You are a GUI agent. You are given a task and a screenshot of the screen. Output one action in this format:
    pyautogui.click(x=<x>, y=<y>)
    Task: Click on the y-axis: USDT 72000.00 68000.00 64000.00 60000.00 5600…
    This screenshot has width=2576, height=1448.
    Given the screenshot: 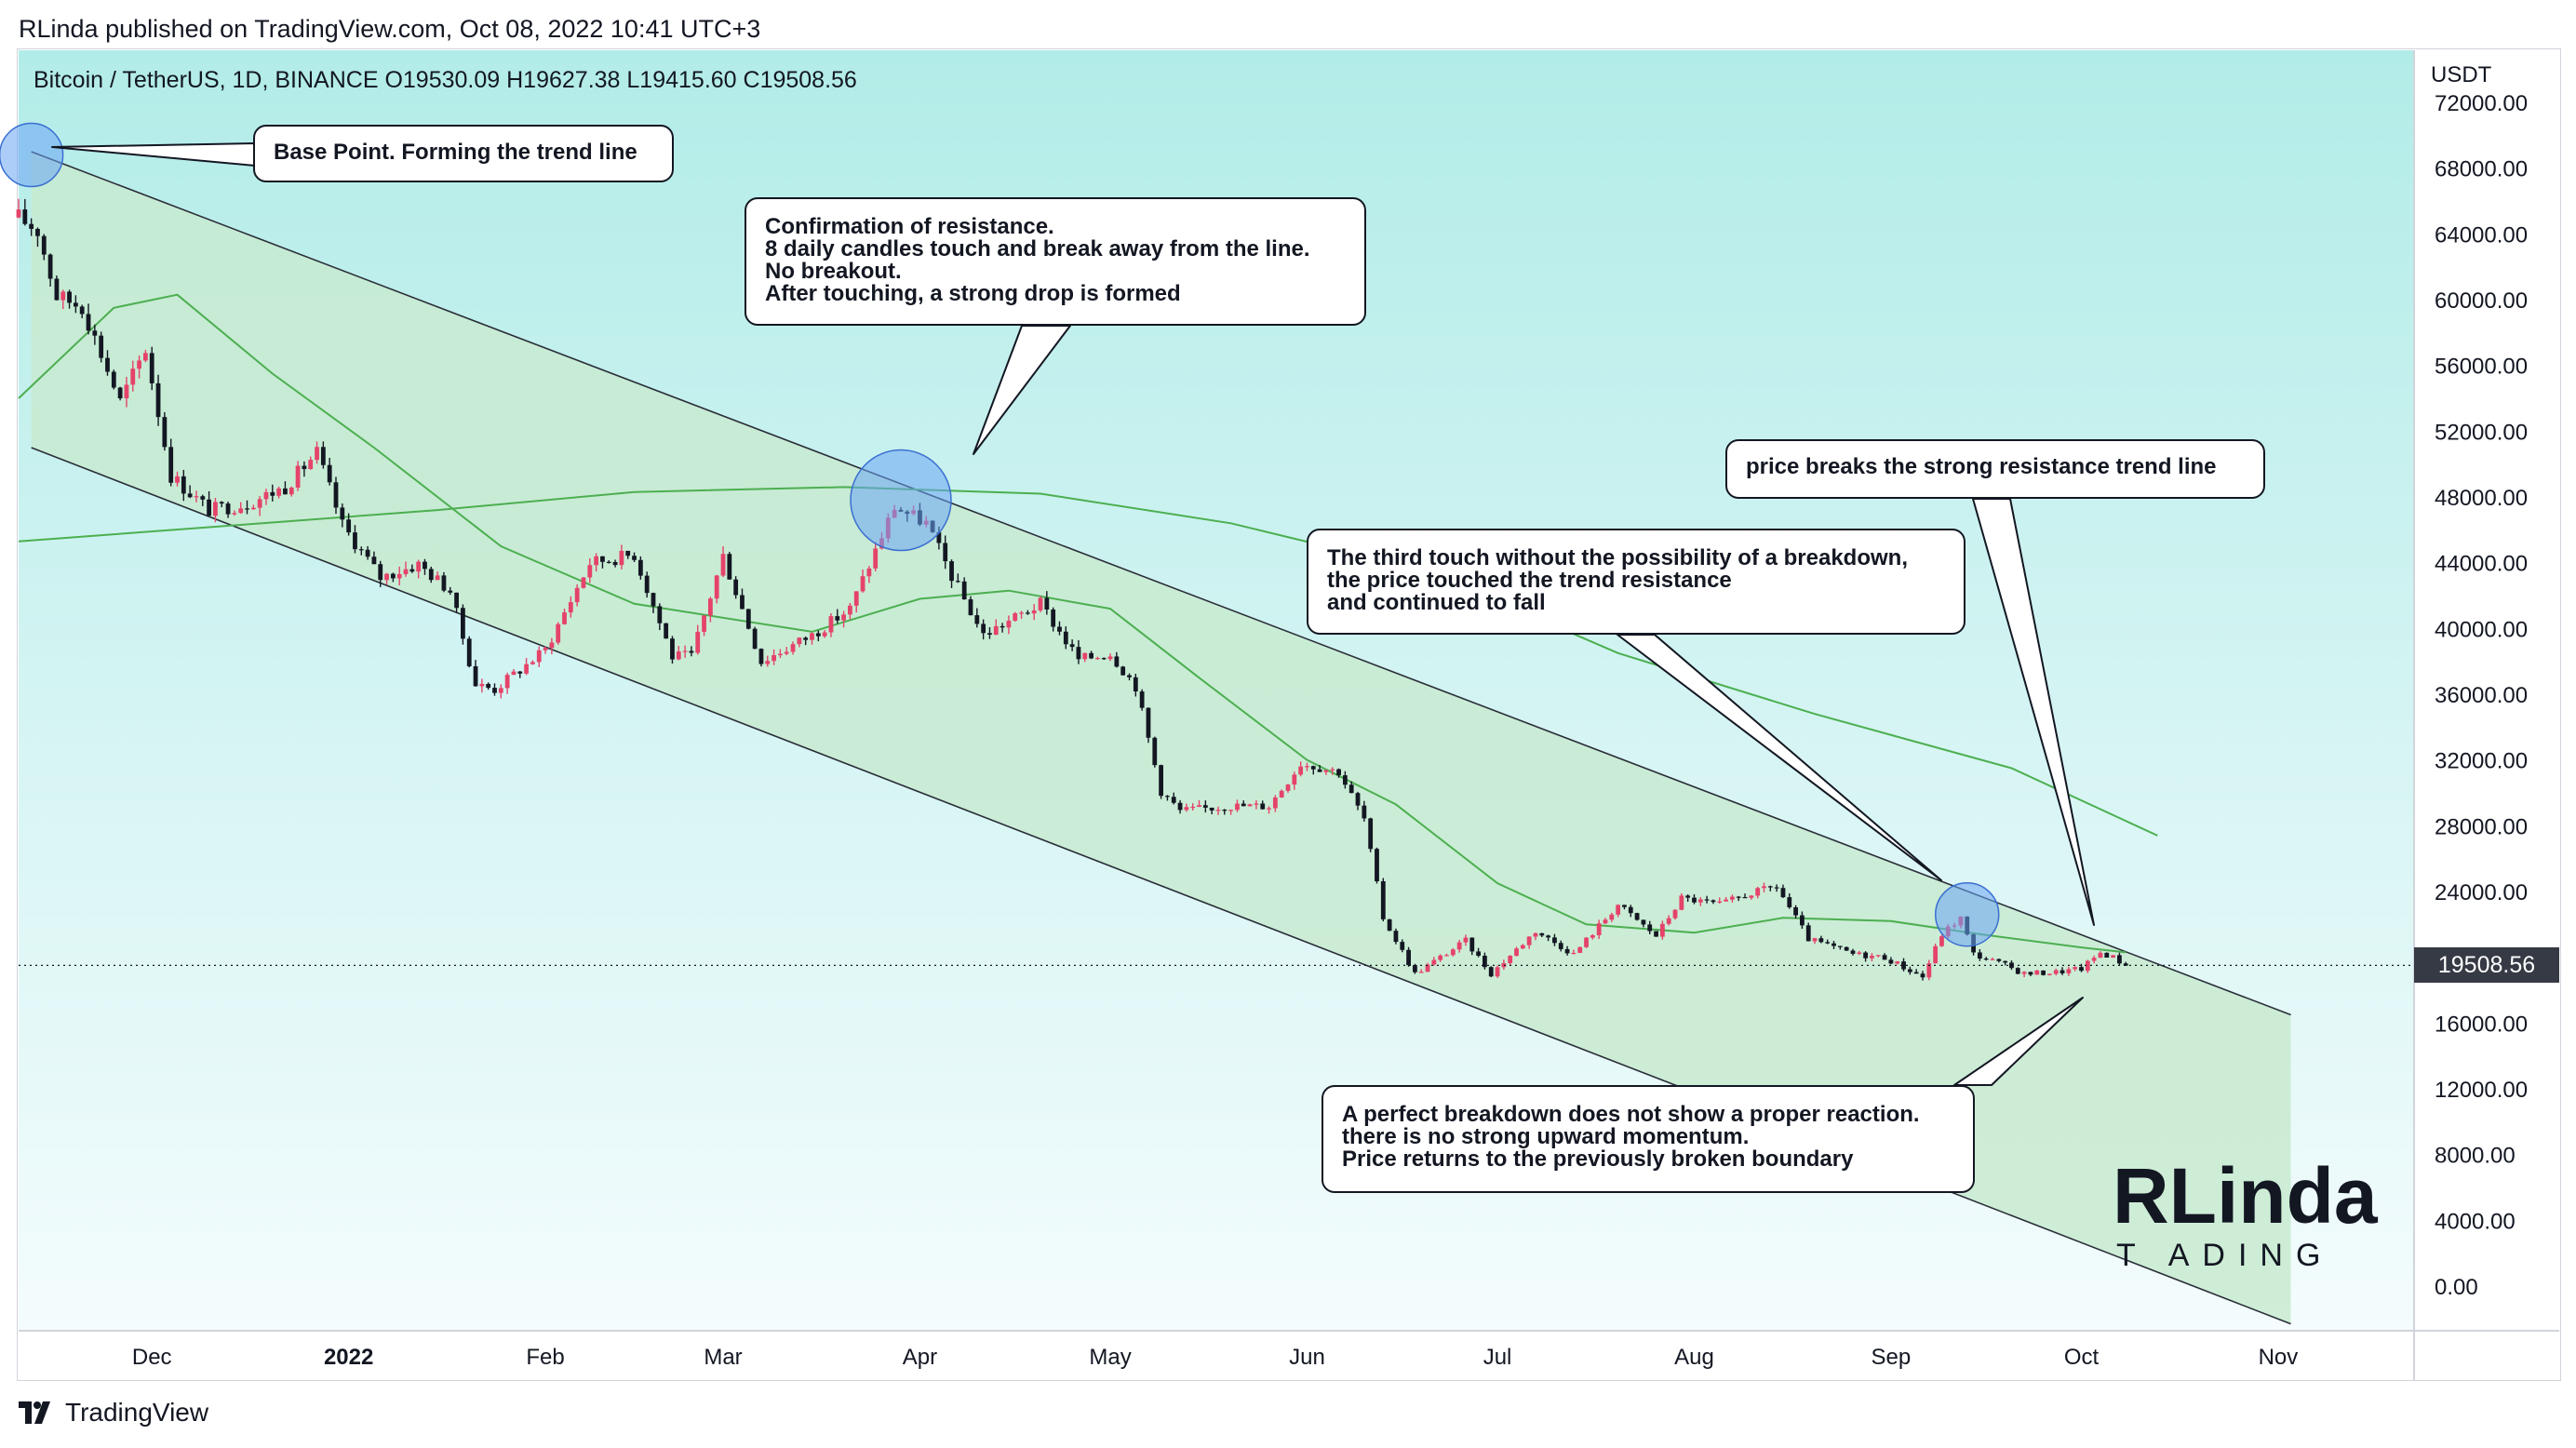 What is the action you would take?
    pyautogui.click(x=2479, y=681)
    